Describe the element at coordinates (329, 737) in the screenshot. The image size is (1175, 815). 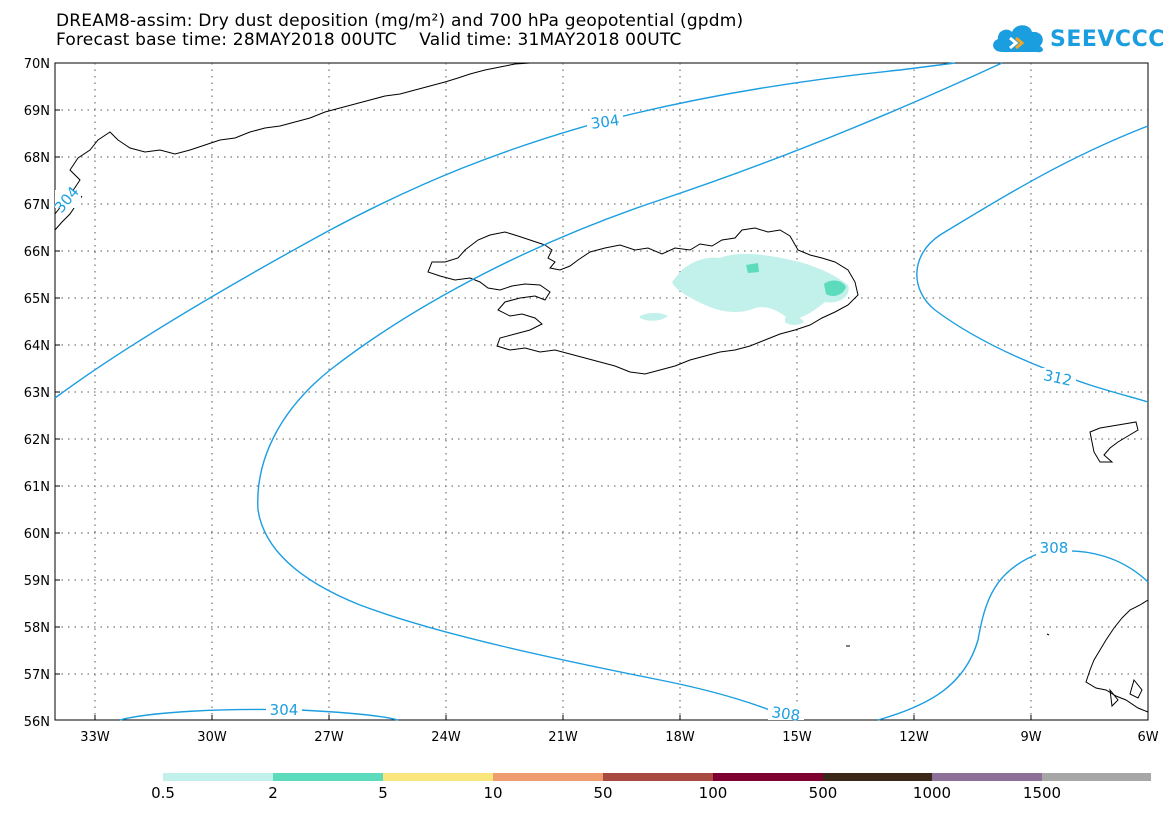
I see `lon-label: 27W` at that location.